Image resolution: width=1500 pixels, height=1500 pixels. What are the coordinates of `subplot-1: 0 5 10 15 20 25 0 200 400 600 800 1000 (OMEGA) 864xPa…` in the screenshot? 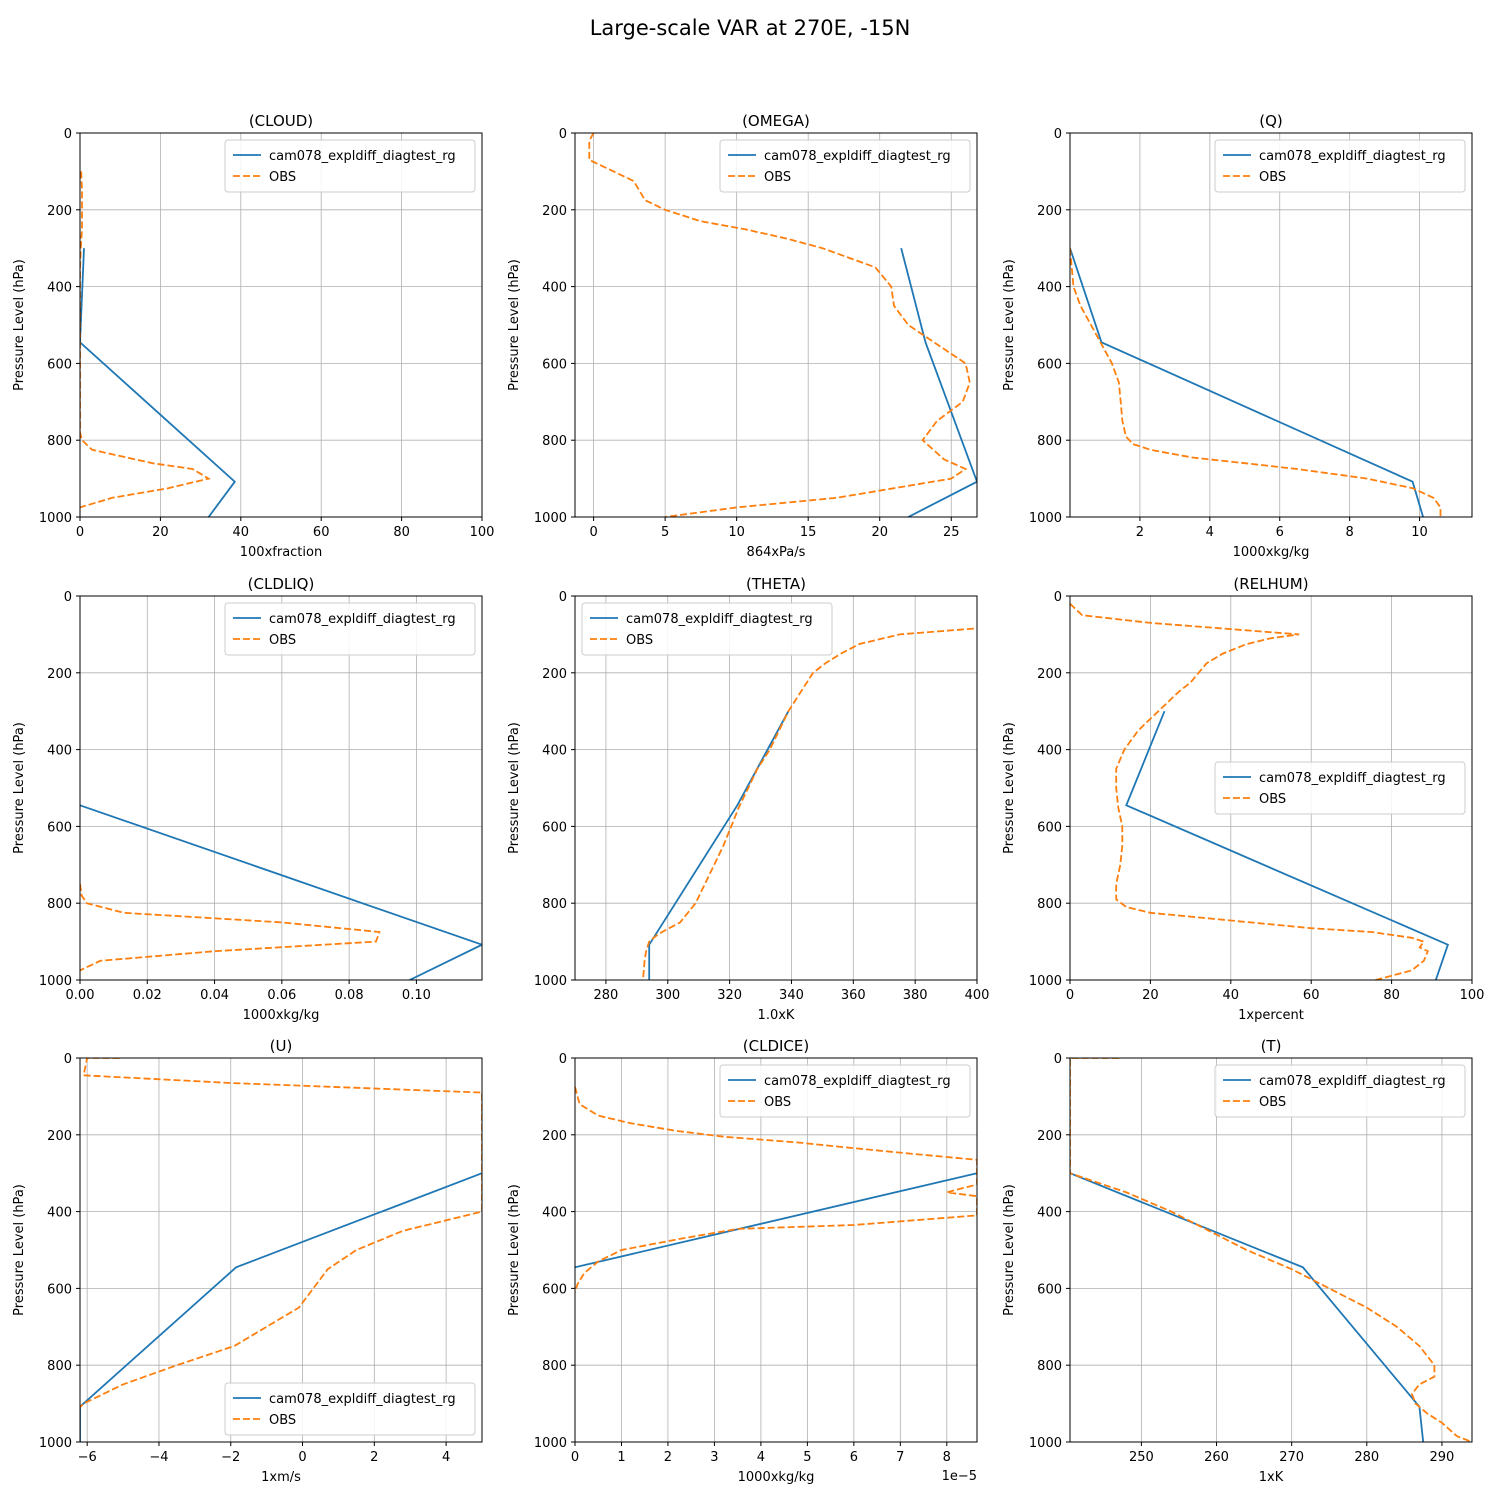 It's located at (742, 336).